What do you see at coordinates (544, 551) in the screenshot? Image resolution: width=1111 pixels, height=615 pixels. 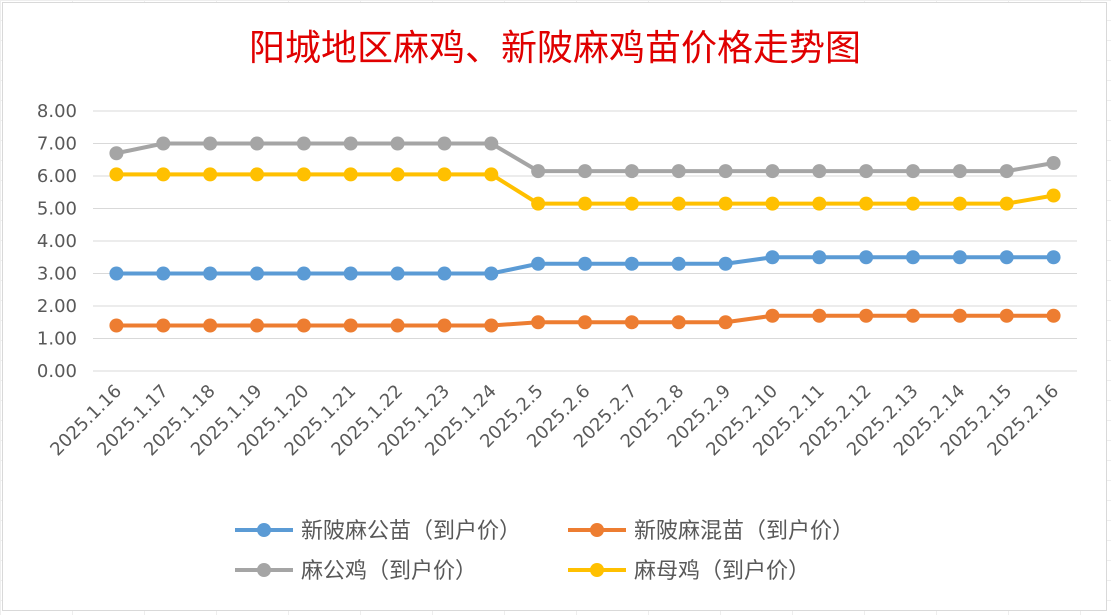 I see `legend: 新陂麻公苗（到户价） 新陂麻混苗（到户价） 麻公鸡（到户价） 麻母鸡（到户价）` at bounding box center [544, 551].